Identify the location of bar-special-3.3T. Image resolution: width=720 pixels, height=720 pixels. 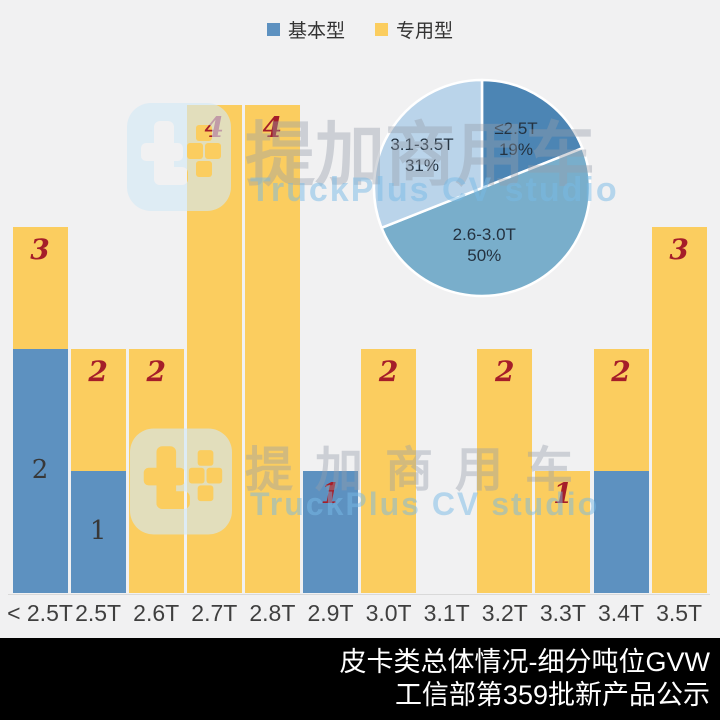
(563, 532).